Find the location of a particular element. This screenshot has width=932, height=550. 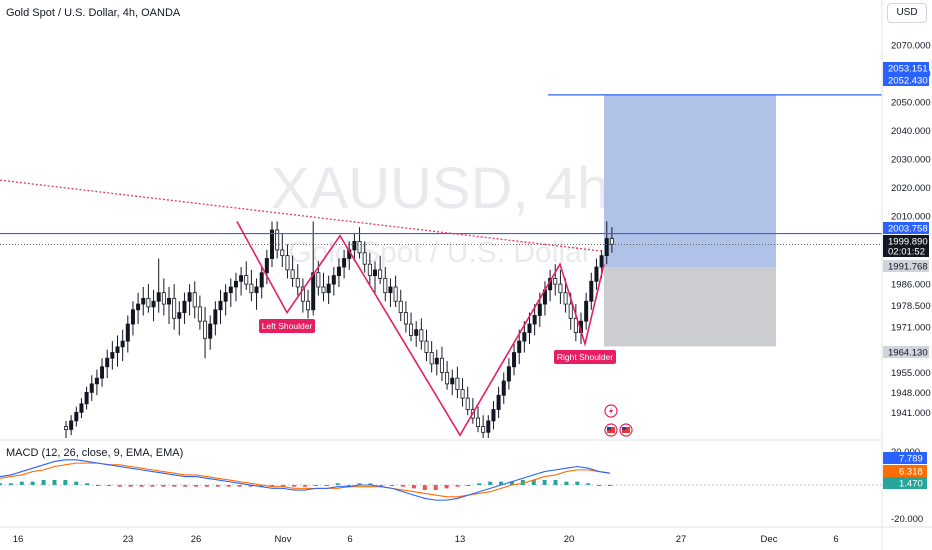

position-zones is located at coordinates (690, 220).